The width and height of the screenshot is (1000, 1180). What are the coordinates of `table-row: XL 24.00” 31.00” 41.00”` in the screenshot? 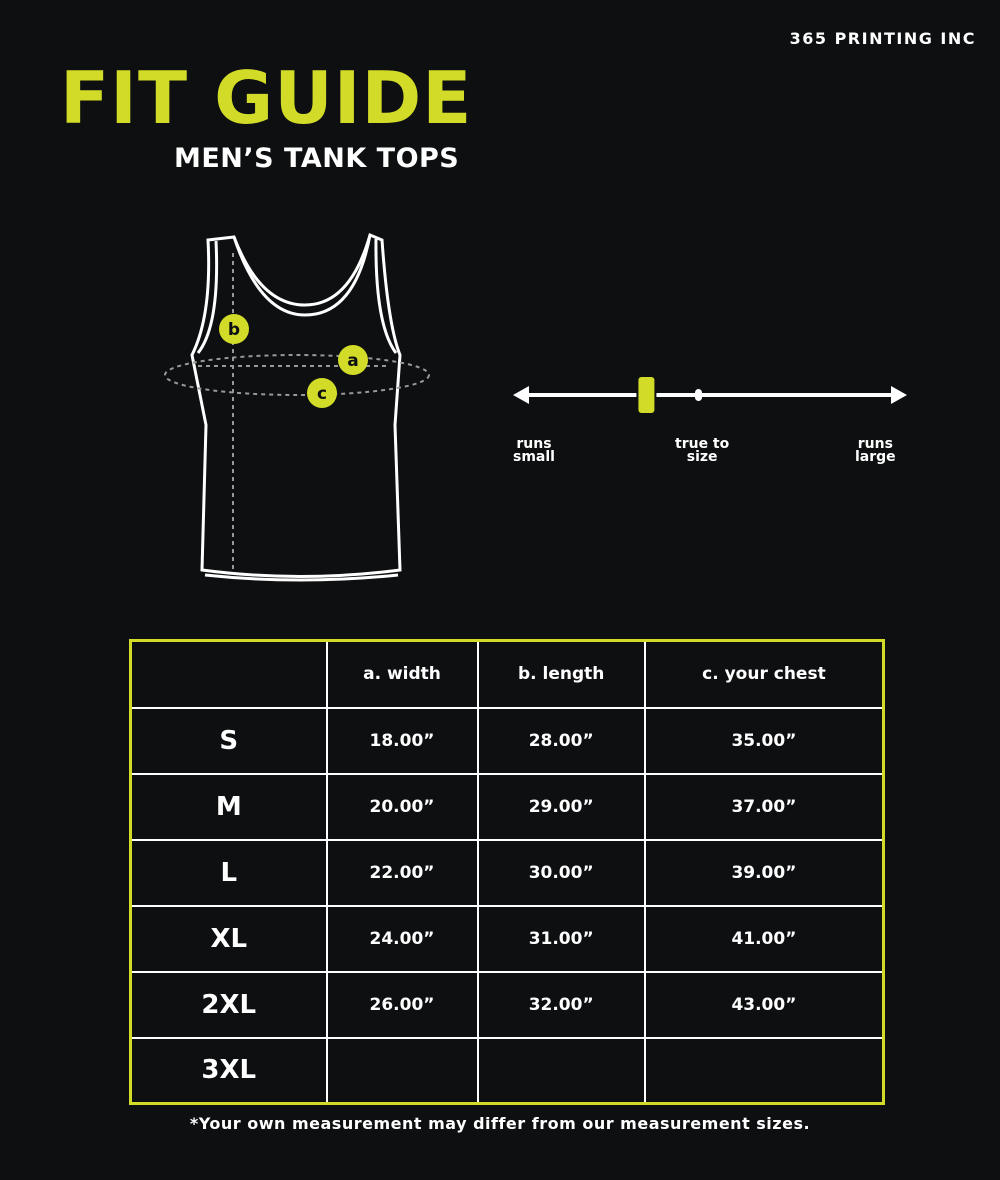 It's located at (507, 938).